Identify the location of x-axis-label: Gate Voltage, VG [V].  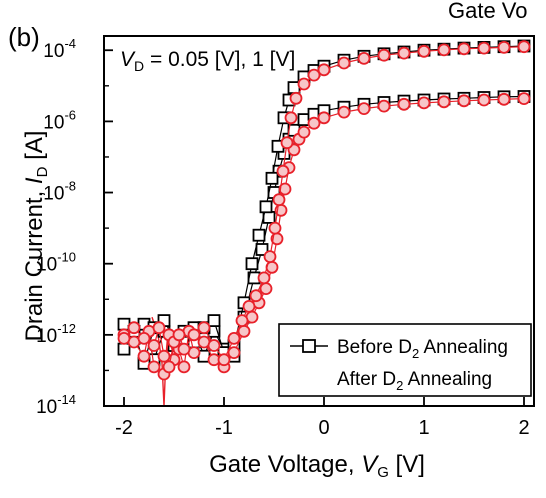
(317, 466).